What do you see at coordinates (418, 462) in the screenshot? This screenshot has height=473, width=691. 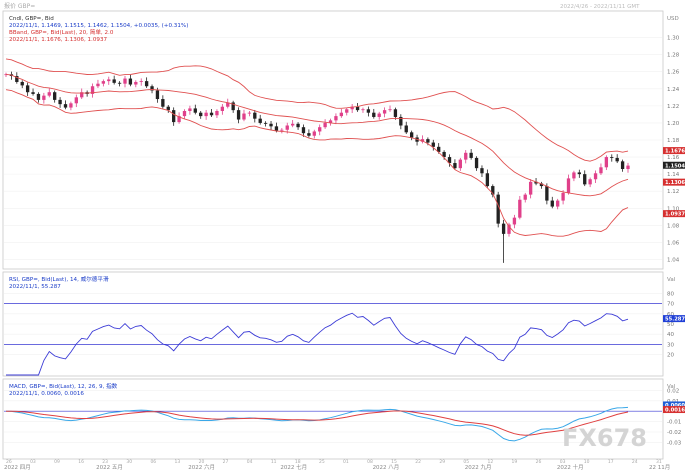 I see `x-axis-day-label: 22` at bounding box center [418, 462].